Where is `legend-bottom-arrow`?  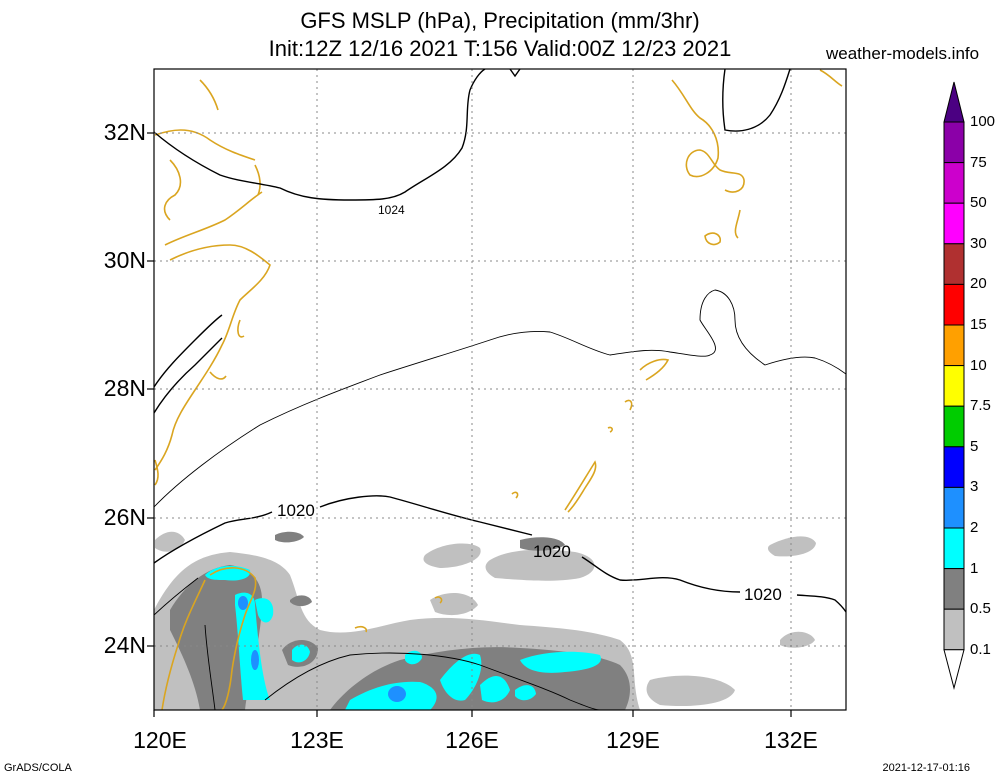 legend-bottom-arrow is located at coordinates (954, 669).